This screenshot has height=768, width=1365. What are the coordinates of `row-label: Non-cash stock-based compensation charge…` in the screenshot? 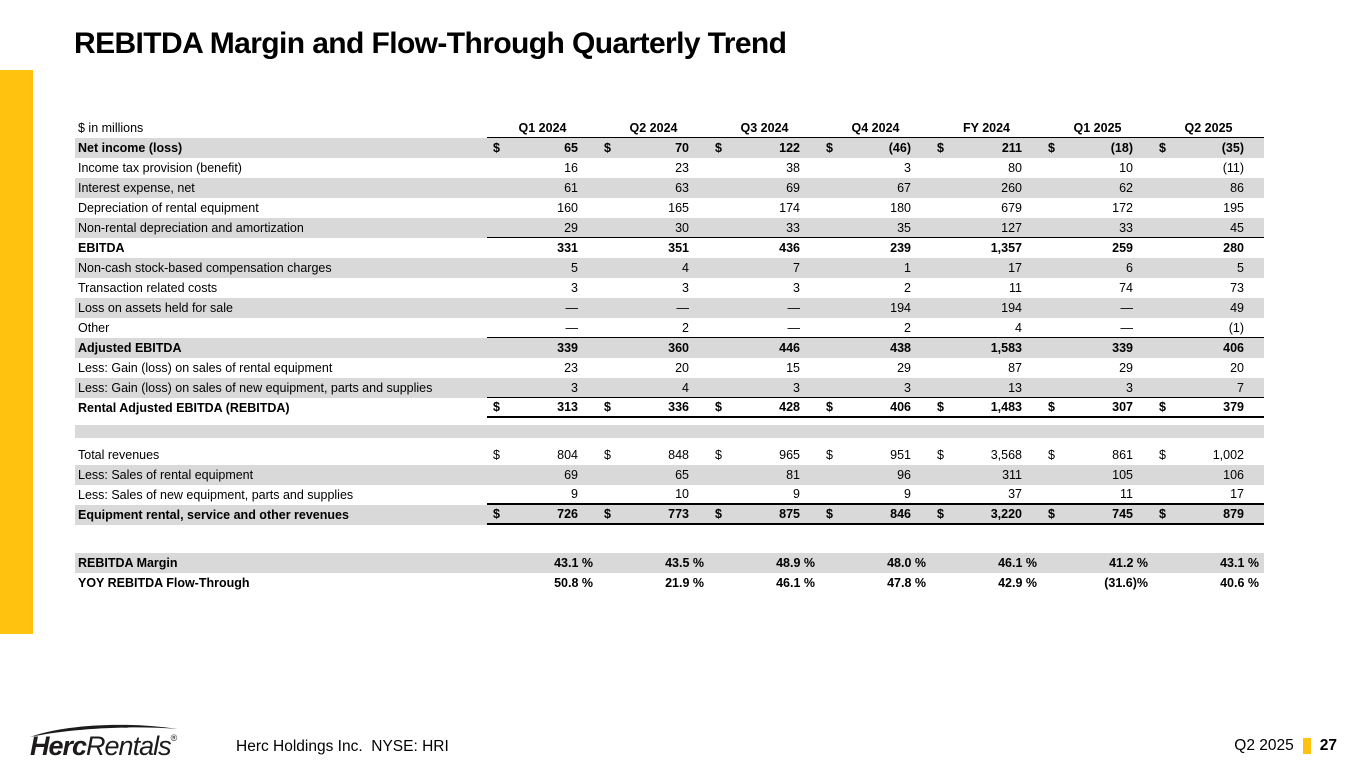 It's located at (205, 268).